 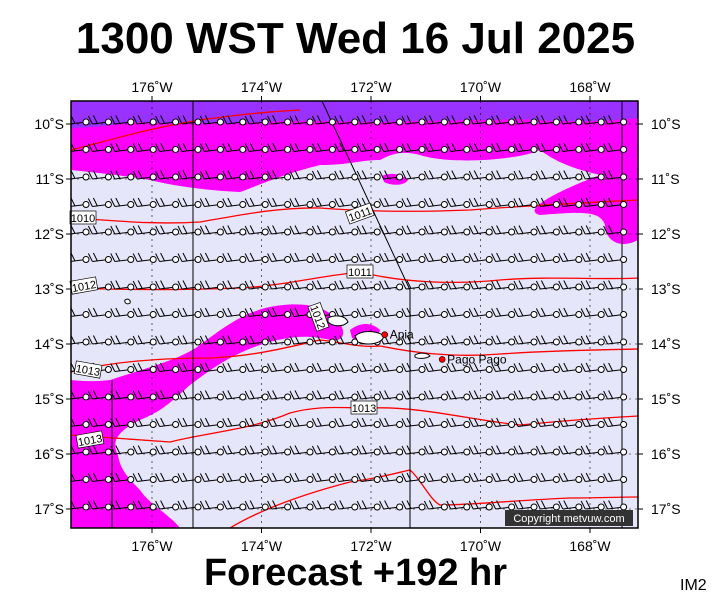 I want to click on isobar-label: 1011, so click(x=360, y=271).